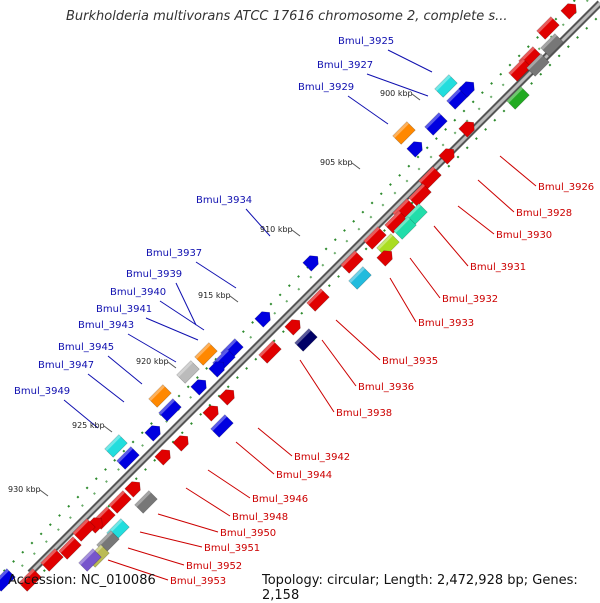 This screenshot has height=603, width=600. Describe the element at coordinates (498, 267) in the screenshot. I see `gene-label-right: Bmul_3931` at that location.